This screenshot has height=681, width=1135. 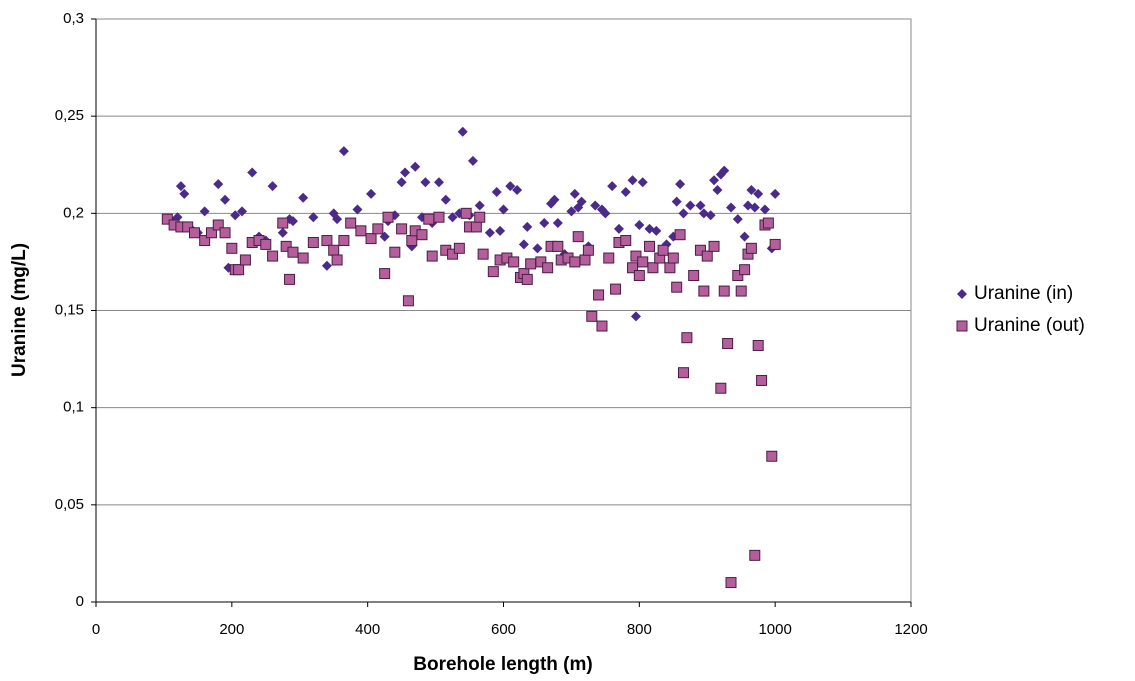 What do you see at coordinates (69, 504) in the screenshot?
I see `y-tick-label: 0,05` at bounding box center [69, 504].